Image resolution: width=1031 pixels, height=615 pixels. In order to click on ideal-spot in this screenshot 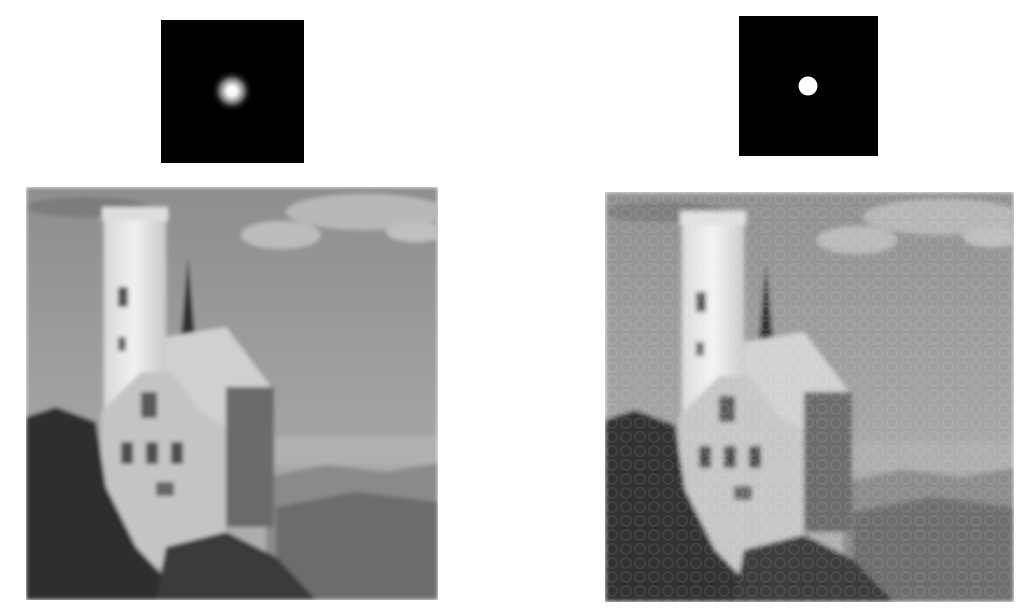, I will do `click(808, 86)`.